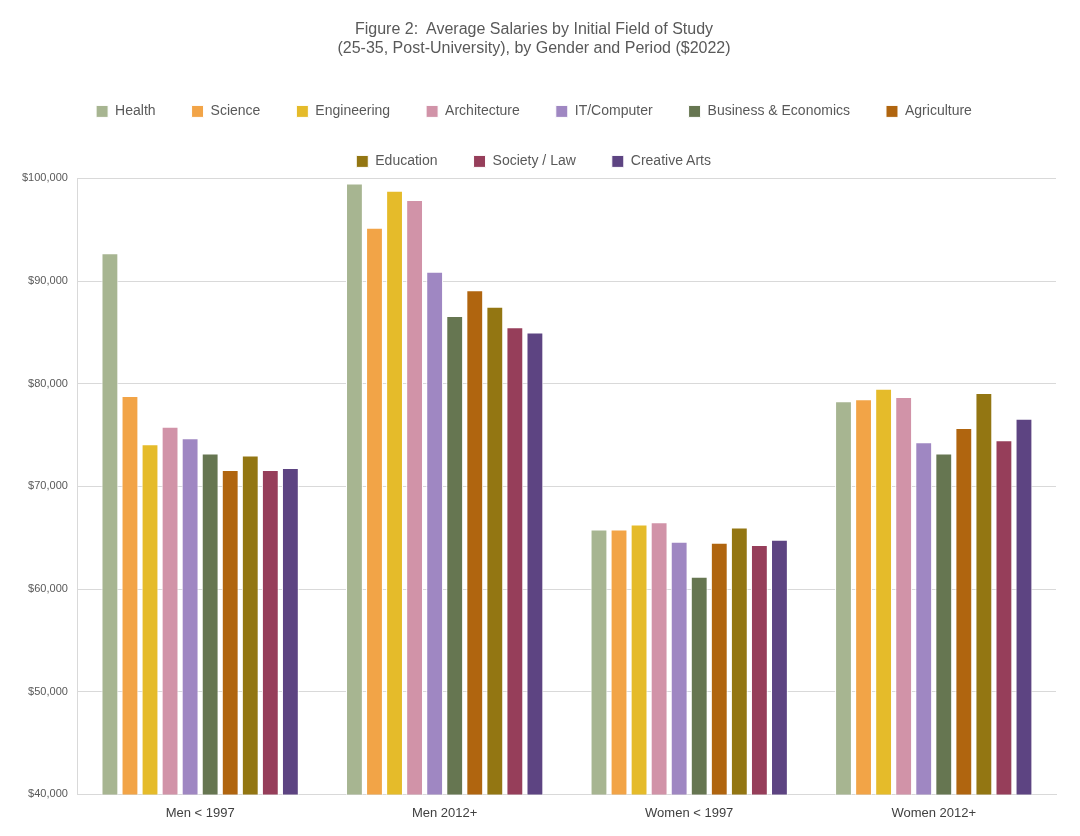 Image resolution: width=1080 pixels, height=836 pixels. What do you see at coordinates (534, 160) in the screenshot?
I see `legend-label: Society / Law` at bounding box center [534, 160].